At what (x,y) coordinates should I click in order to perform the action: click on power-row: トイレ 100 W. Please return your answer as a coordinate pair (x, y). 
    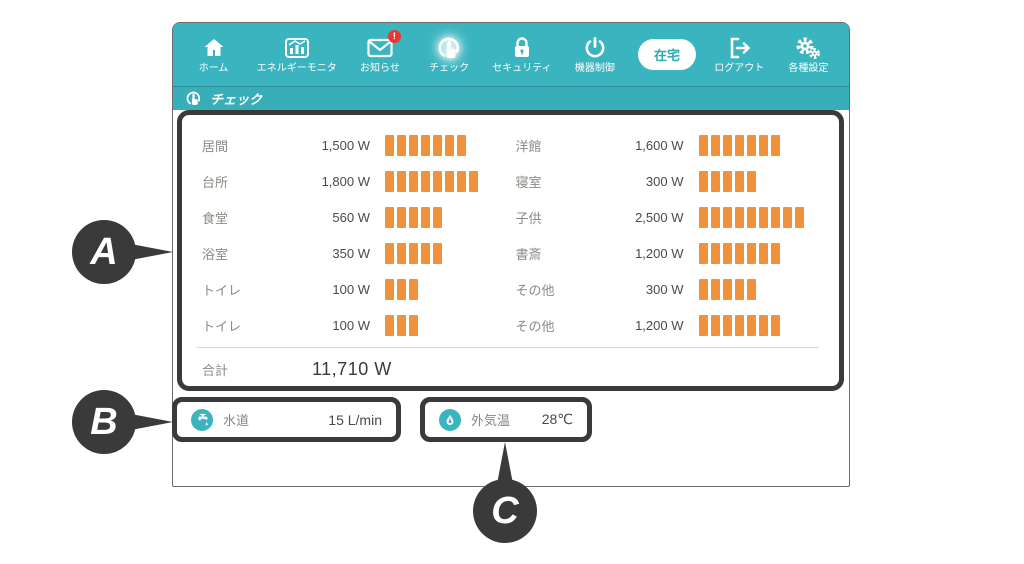
    Looking at the image, I should click on (359, 325).